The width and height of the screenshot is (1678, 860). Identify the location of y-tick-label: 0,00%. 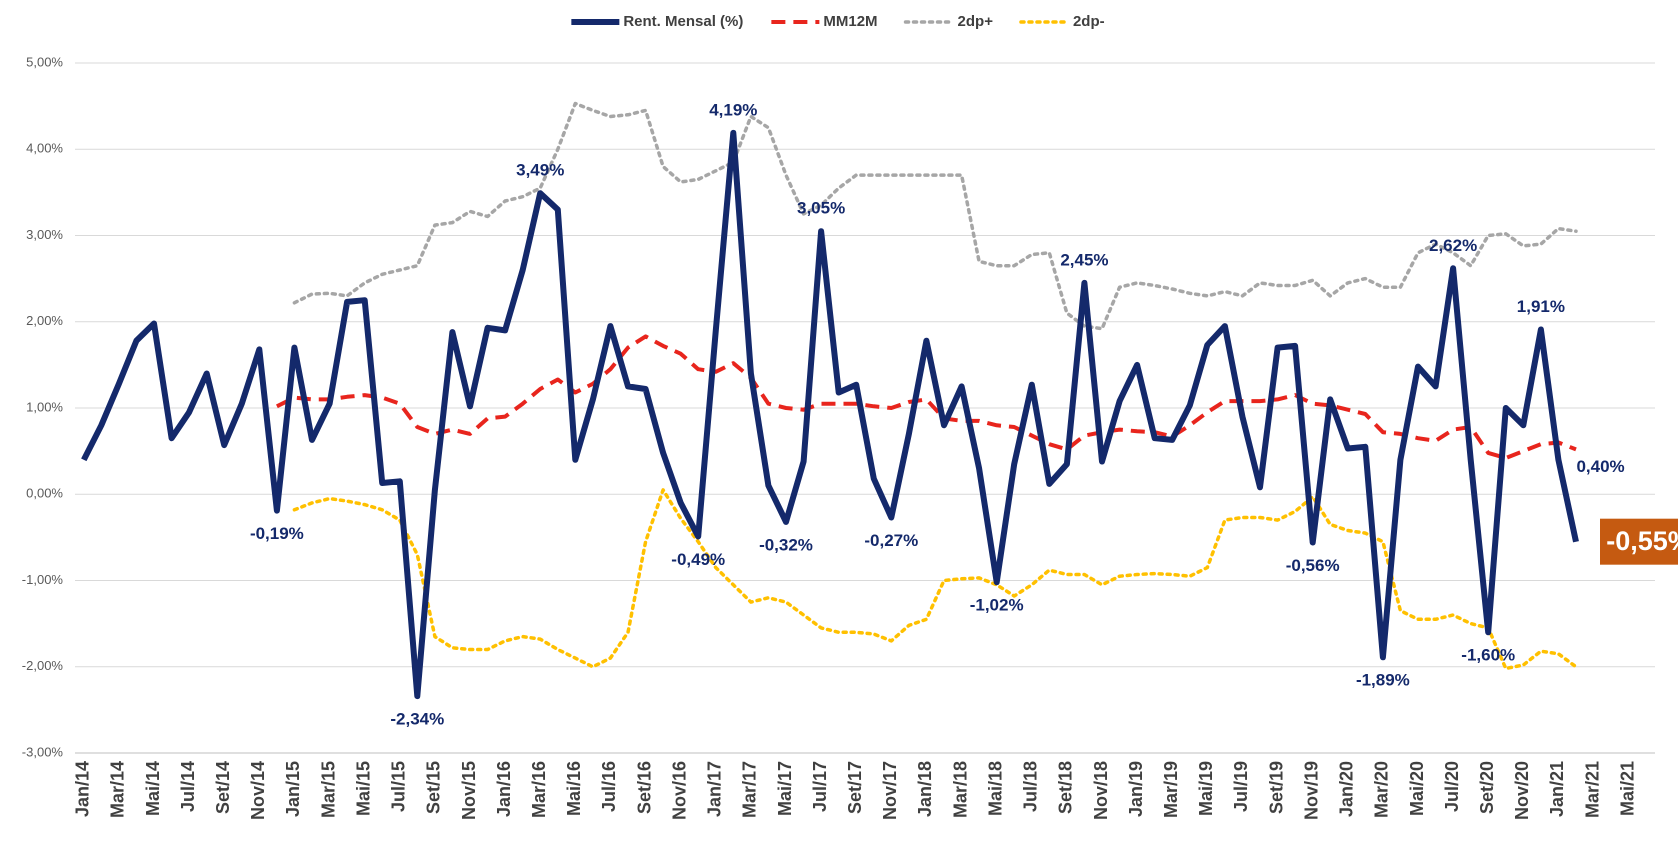
(44, 493).